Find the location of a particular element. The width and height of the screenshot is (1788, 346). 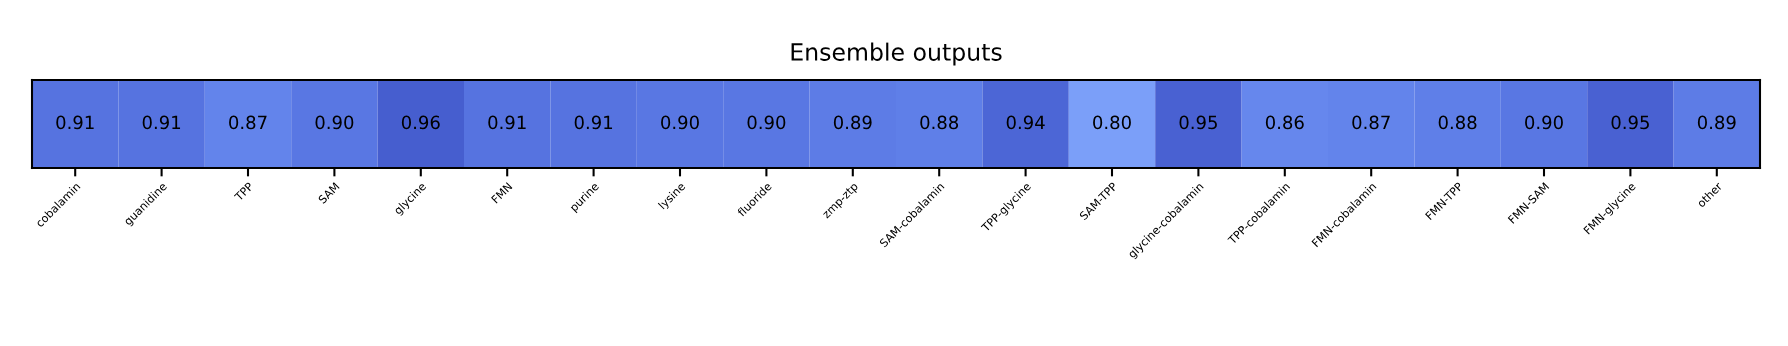

chart-title: Ensemble outputs is located at coordinates (896, 54).